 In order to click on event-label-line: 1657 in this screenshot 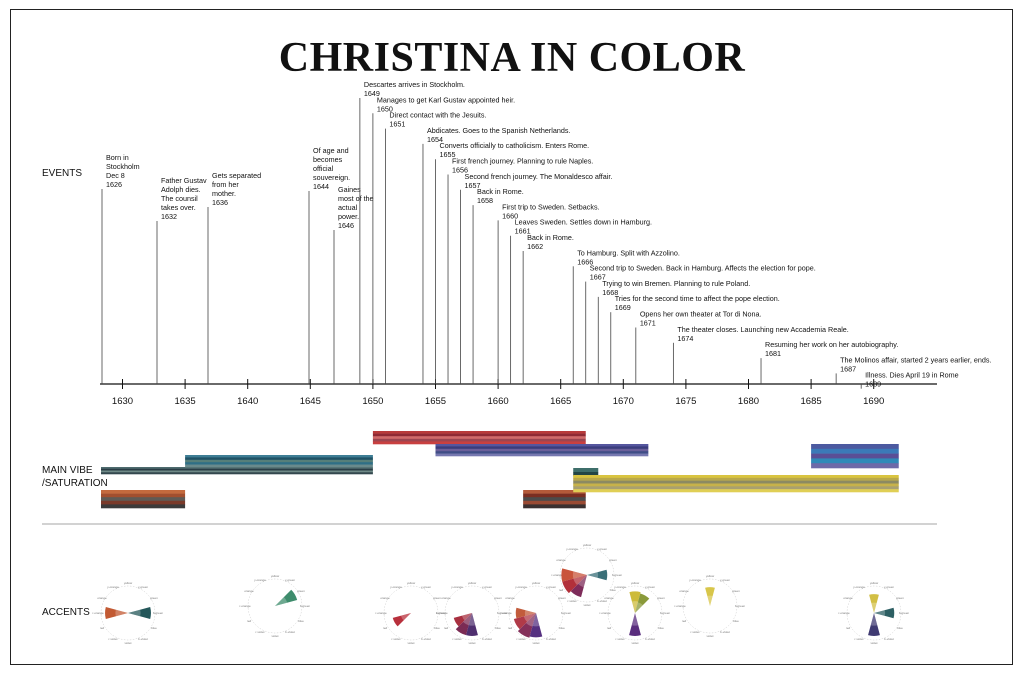, I will do `click(473, 185)`.